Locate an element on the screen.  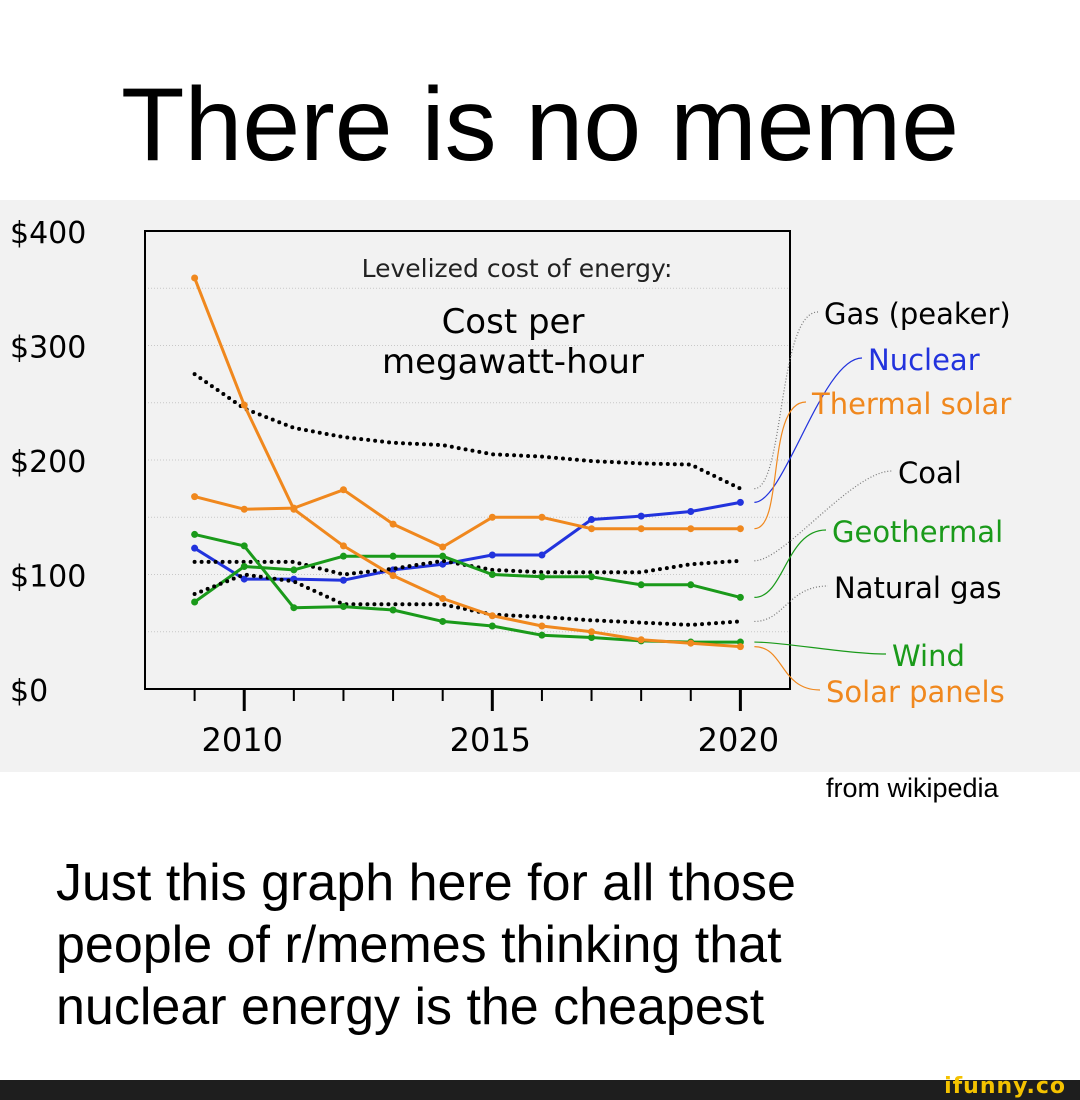
headline: There is no meme is located at coordinates (540, 125).